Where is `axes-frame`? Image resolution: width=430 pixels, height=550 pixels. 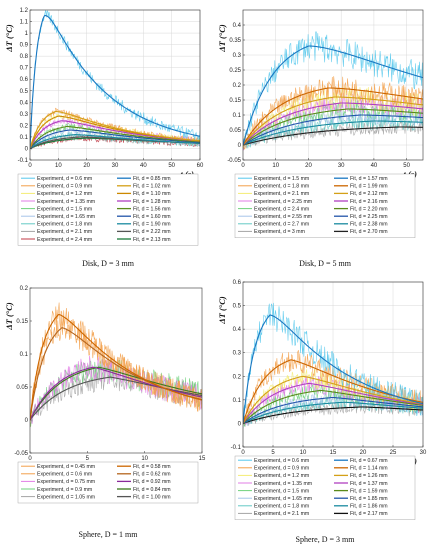
axes-frame is located at coordinates (116, 370).